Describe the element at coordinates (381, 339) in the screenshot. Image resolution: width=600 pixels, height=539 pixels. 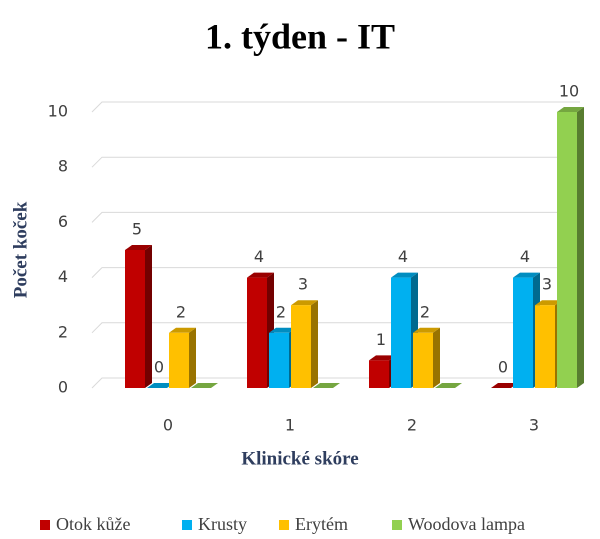
I see `data-label: 1` at that location.